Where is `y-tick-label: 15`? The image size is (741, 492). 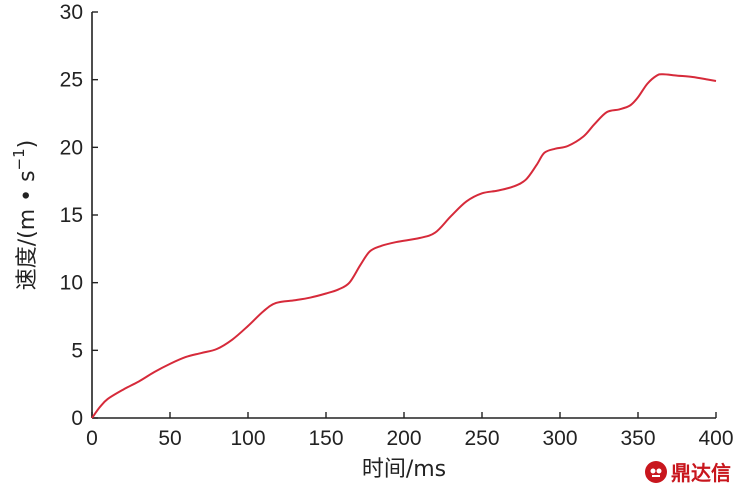 y-tick-label: 15 is located at coordinates (71, 215).